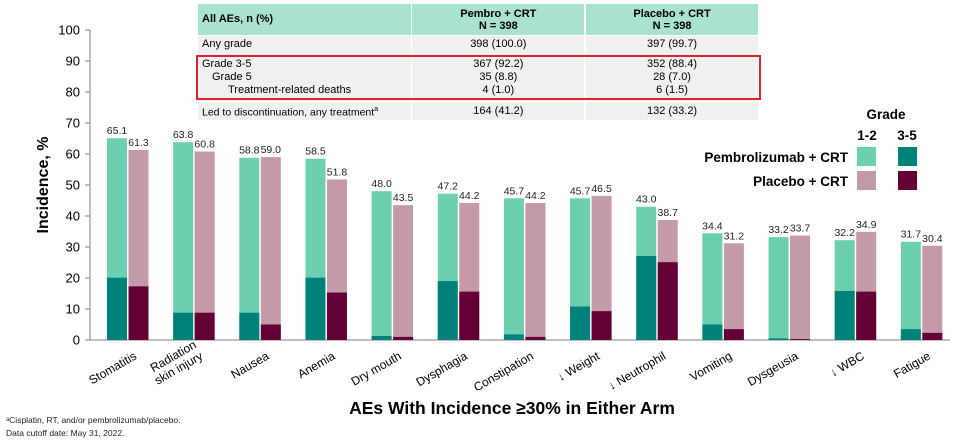  I want to click on table-row: Treatment-related deaths 4 (1.0) 6 (1.5), so click(478, 92).